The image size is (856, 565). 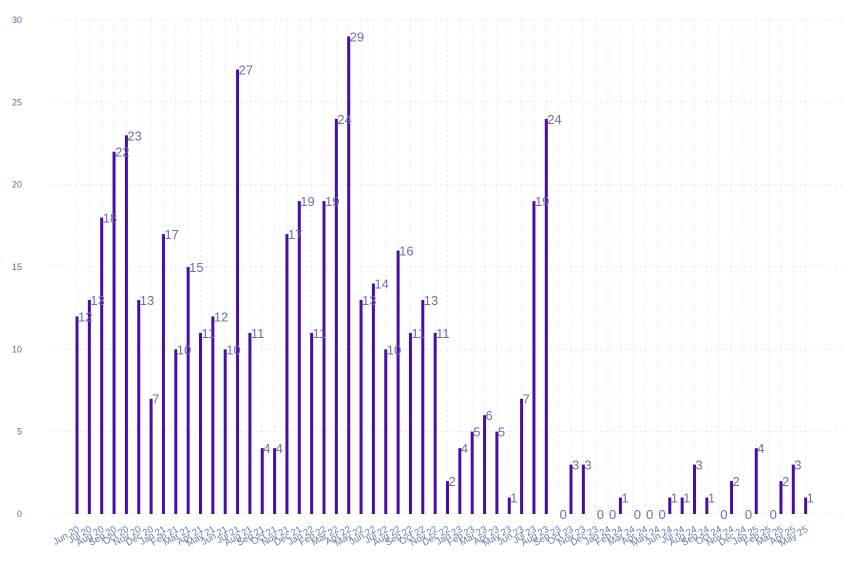 I want to click on data-label: 15, so click(x=196, y=267).